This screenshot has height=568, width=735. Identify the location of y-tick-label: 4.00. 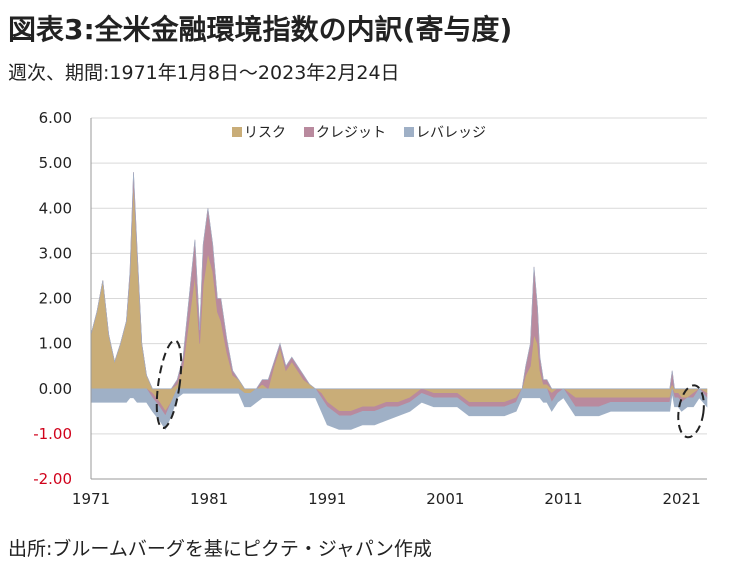
(55, 208).